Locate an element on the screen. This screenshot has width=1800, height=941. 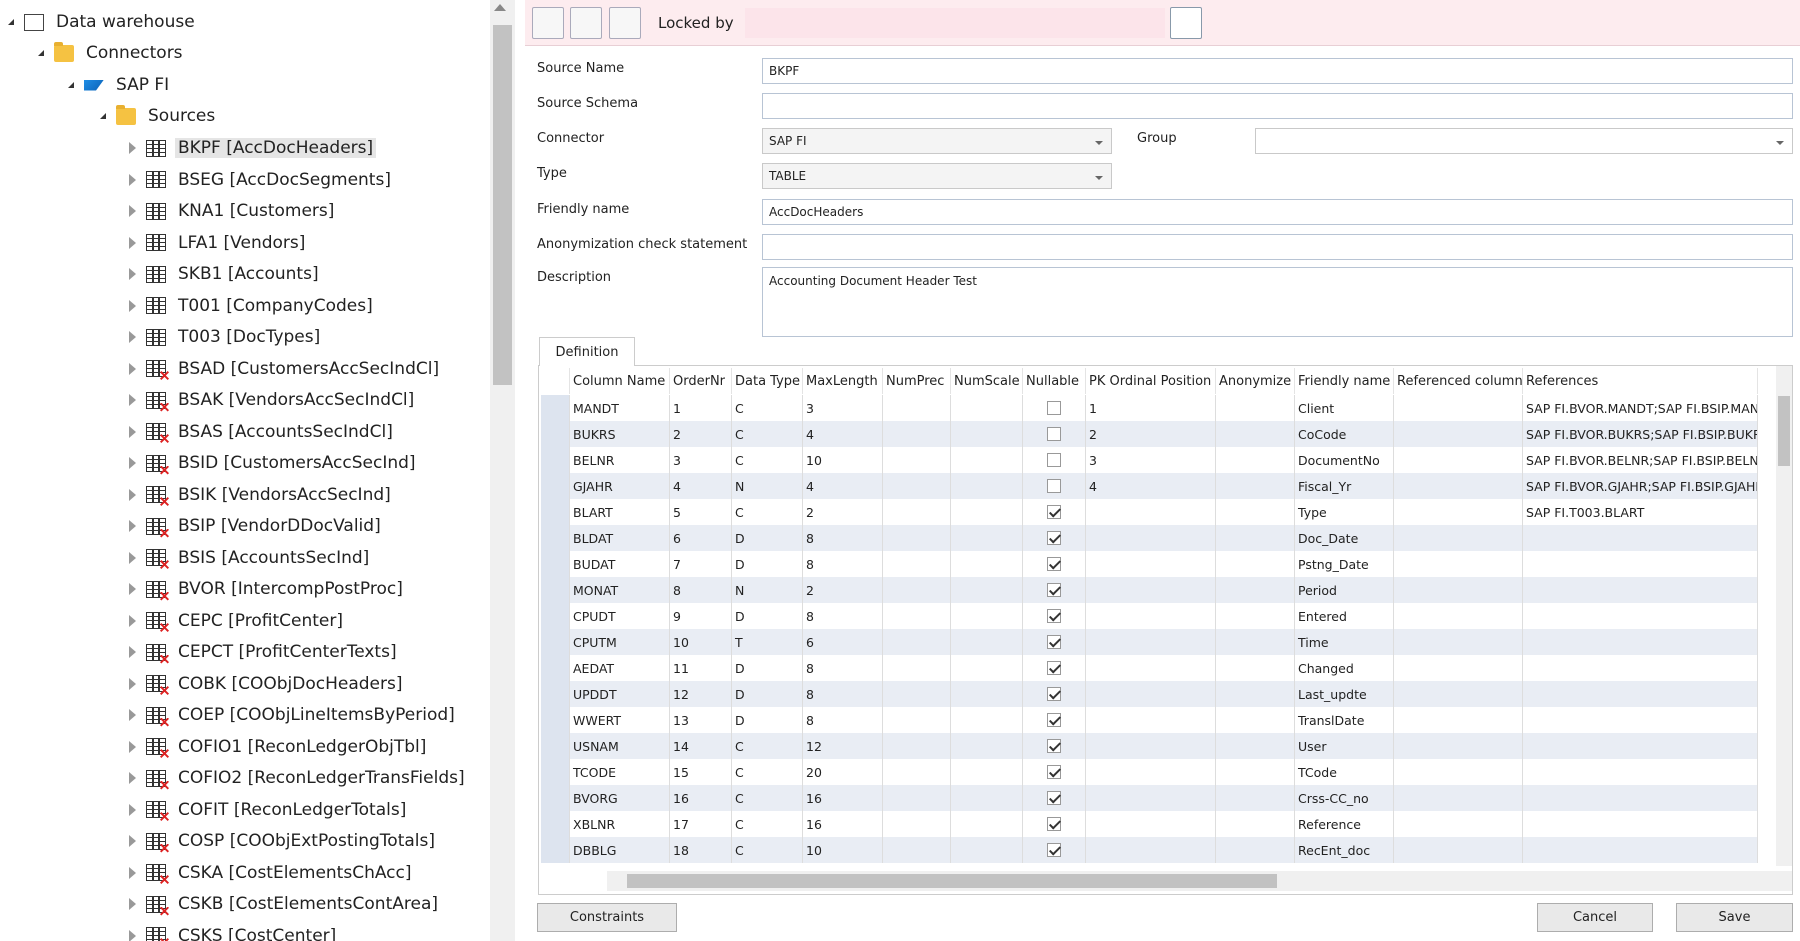
tree-node: COBK [COObjDocHeaders] is located at coordinates (267, 684).